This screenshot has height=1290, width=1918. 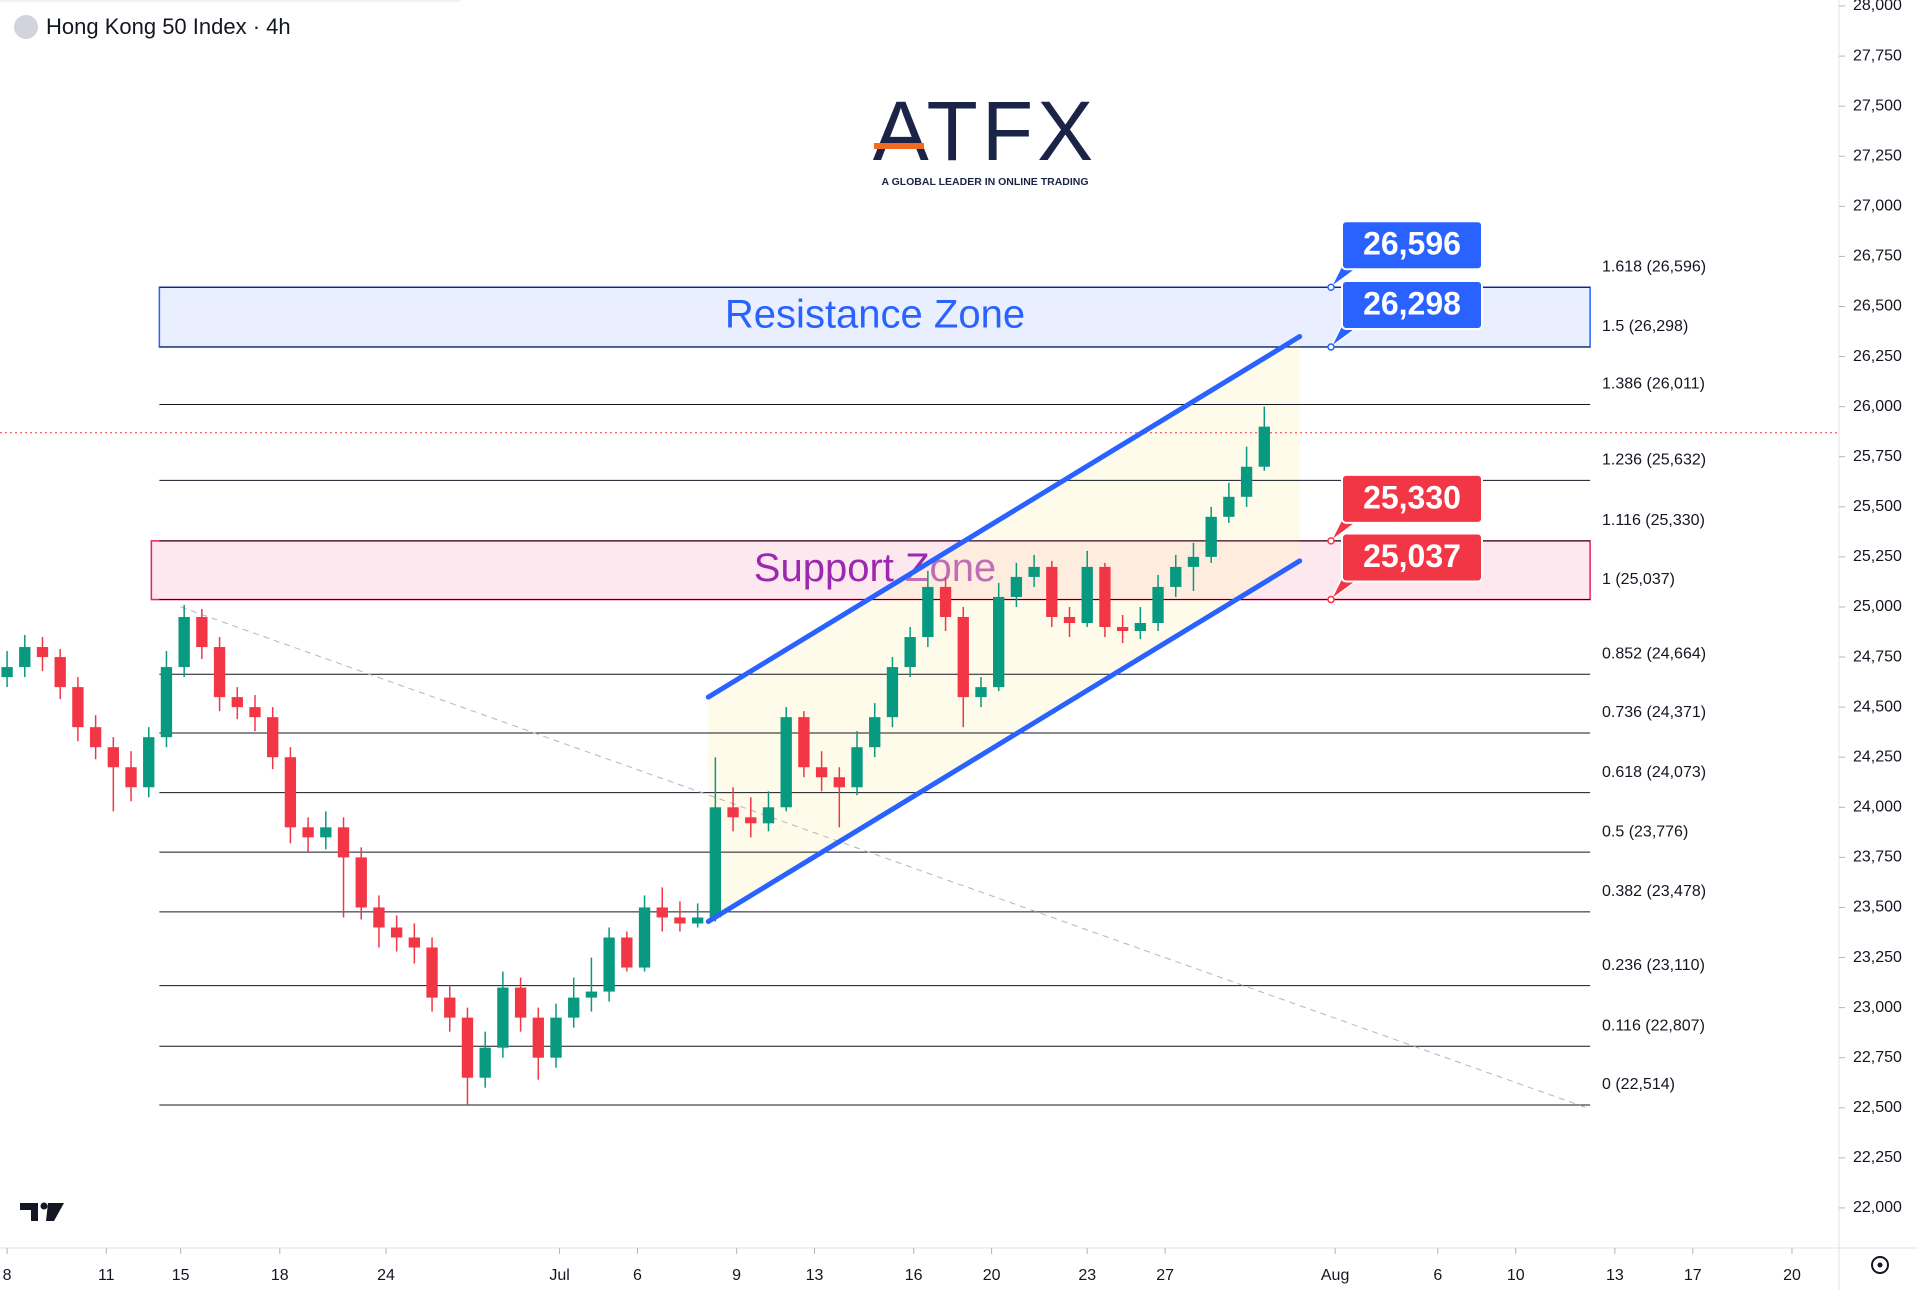 What do you see at coordinates (1516, 1275) in the screenshot?
I see `x-tick-label: 10` at bounding box center [1516, 1275].